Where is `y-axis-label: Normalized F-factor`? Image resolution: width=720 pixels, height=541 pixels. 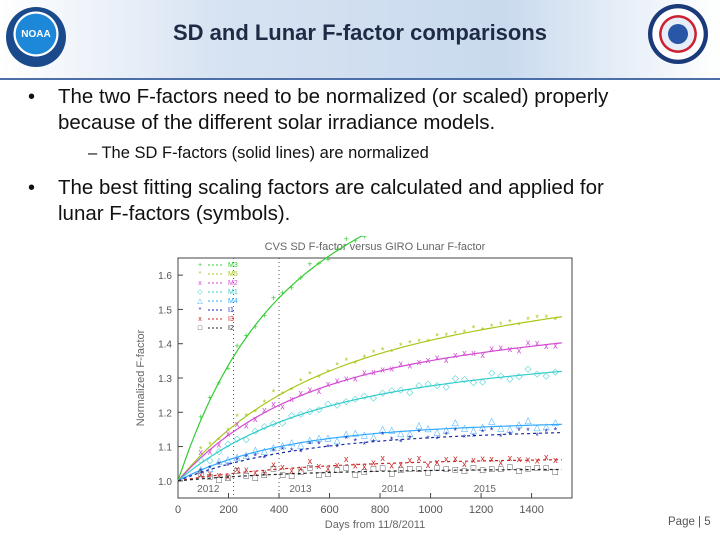
y-axis-label: Normalized F-factor is located at coordinates (141, 377).